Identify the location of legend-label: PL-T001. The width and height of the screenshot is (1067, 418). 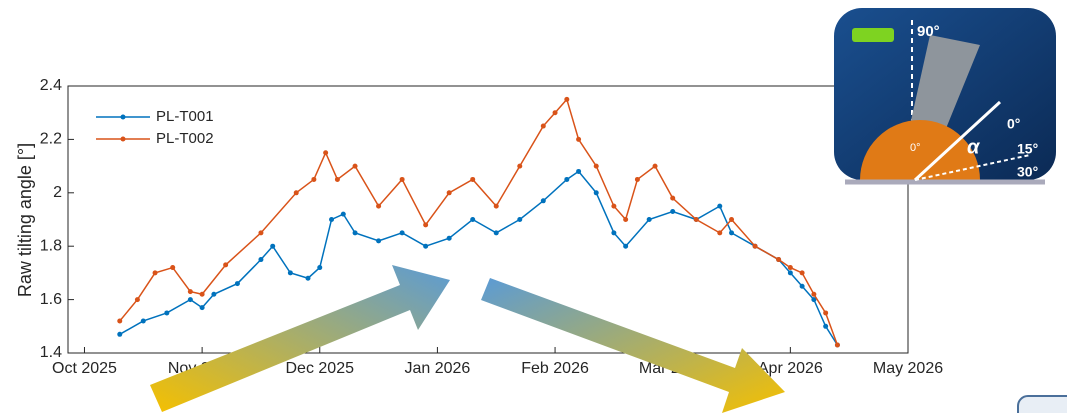
(185, 116).